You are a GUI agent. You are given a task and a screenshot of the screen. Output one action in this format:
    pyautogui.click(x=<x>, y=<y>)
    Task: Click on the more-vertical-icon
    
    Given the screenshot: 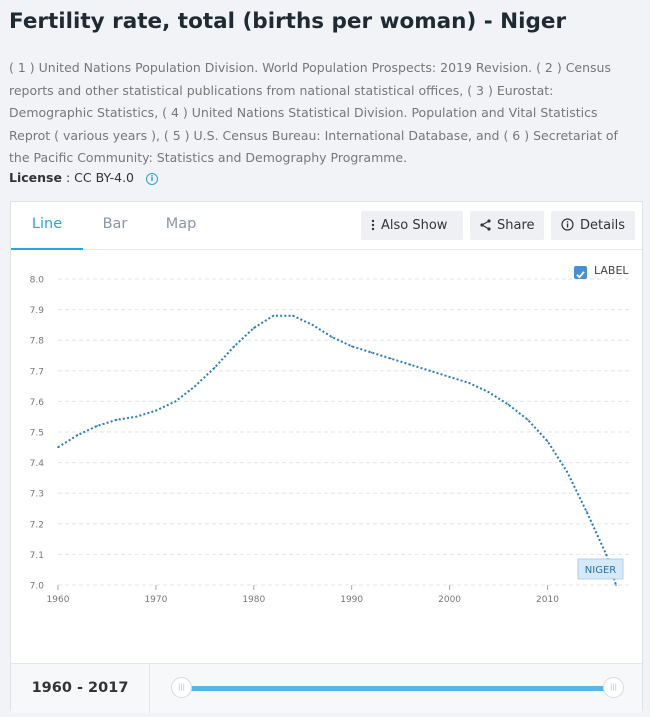 What is the action you would take?
    pyautogui.click(x=373, y=225)
    